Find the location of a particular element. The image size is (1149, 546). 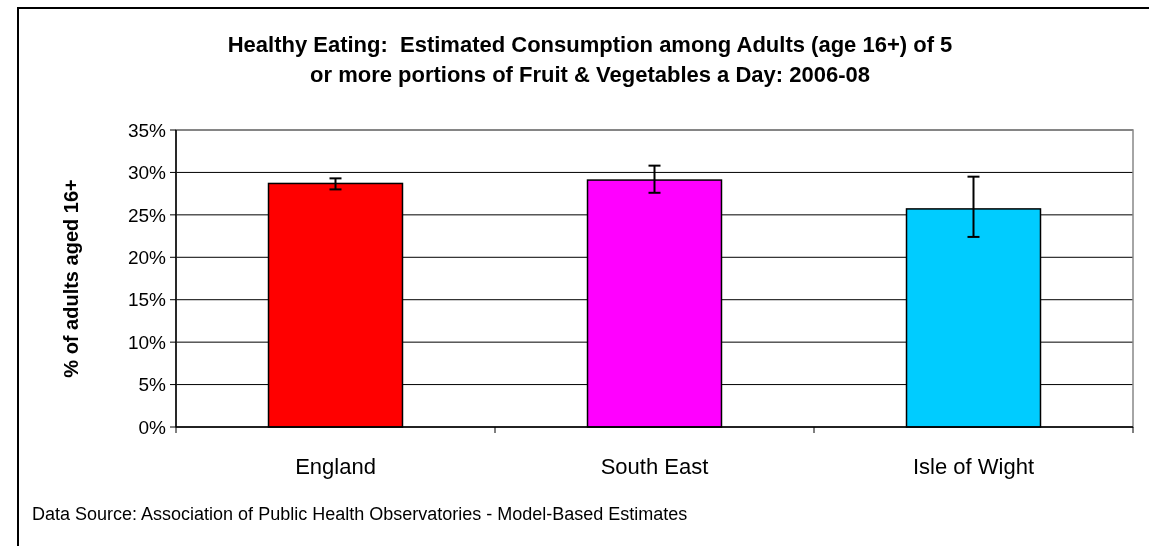

y-tick-label: 30% is located at coordinates (147, 173).